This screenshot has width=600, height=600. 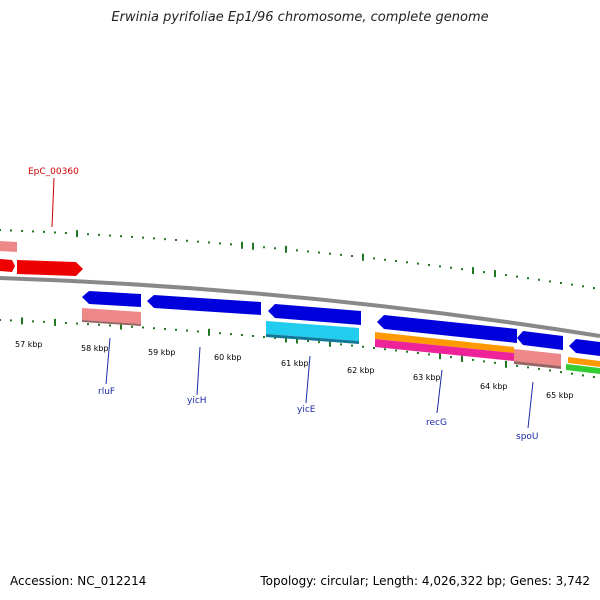 I want to click on scale-label: 59 kbp, so click(x=162, y=352).